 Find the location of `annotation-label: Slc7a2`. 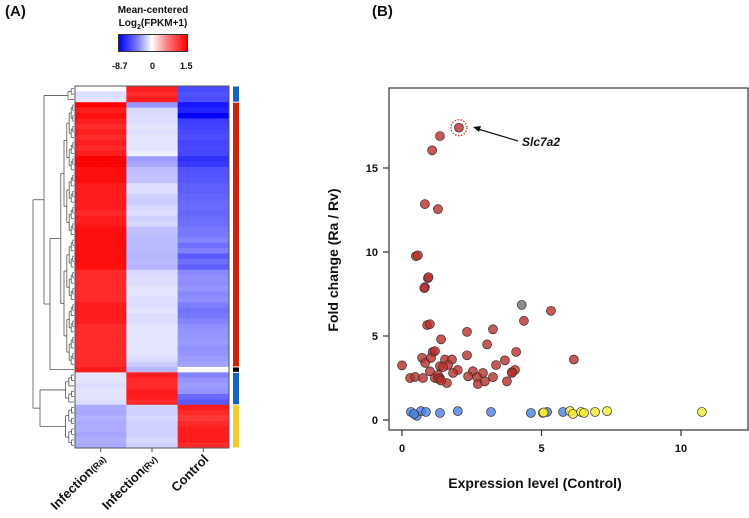

annotation-label: Slc7a2 is located at coordinates (541, 142).